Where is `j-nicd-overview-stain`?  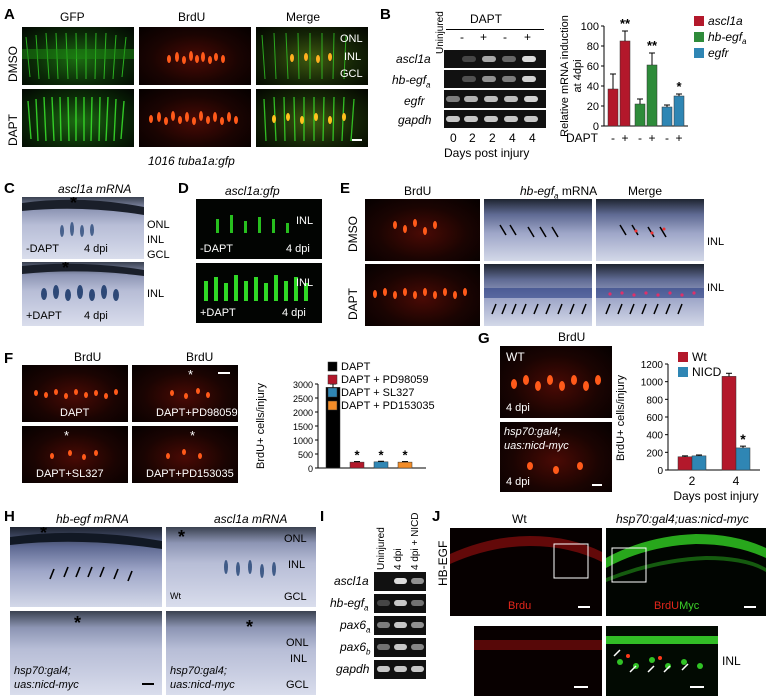
j-nicd-overview-stain is located at coordinates (686, 558).